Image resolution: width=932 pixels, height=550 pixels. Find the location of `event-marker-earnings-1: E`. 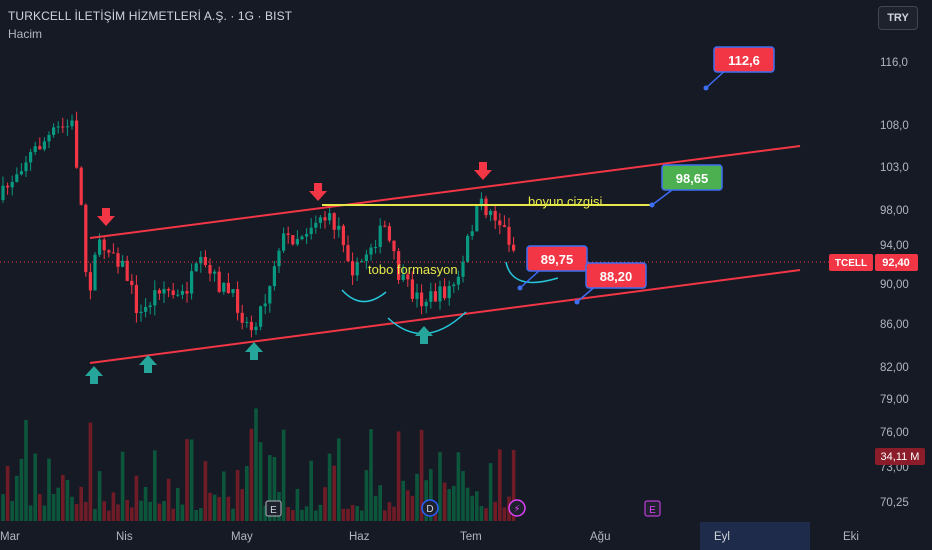

event-marker-earnings-1: E is located at coordinates (273, 508).